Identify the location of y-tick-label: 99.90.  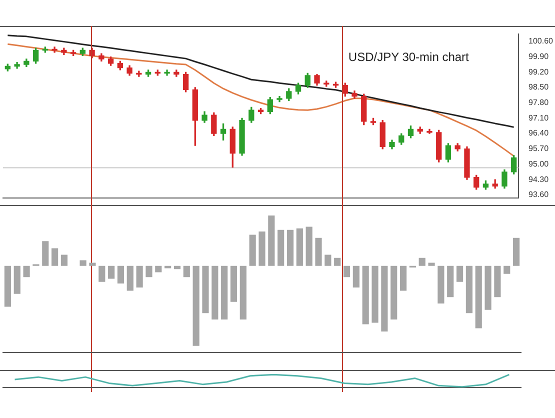
(539, 57).